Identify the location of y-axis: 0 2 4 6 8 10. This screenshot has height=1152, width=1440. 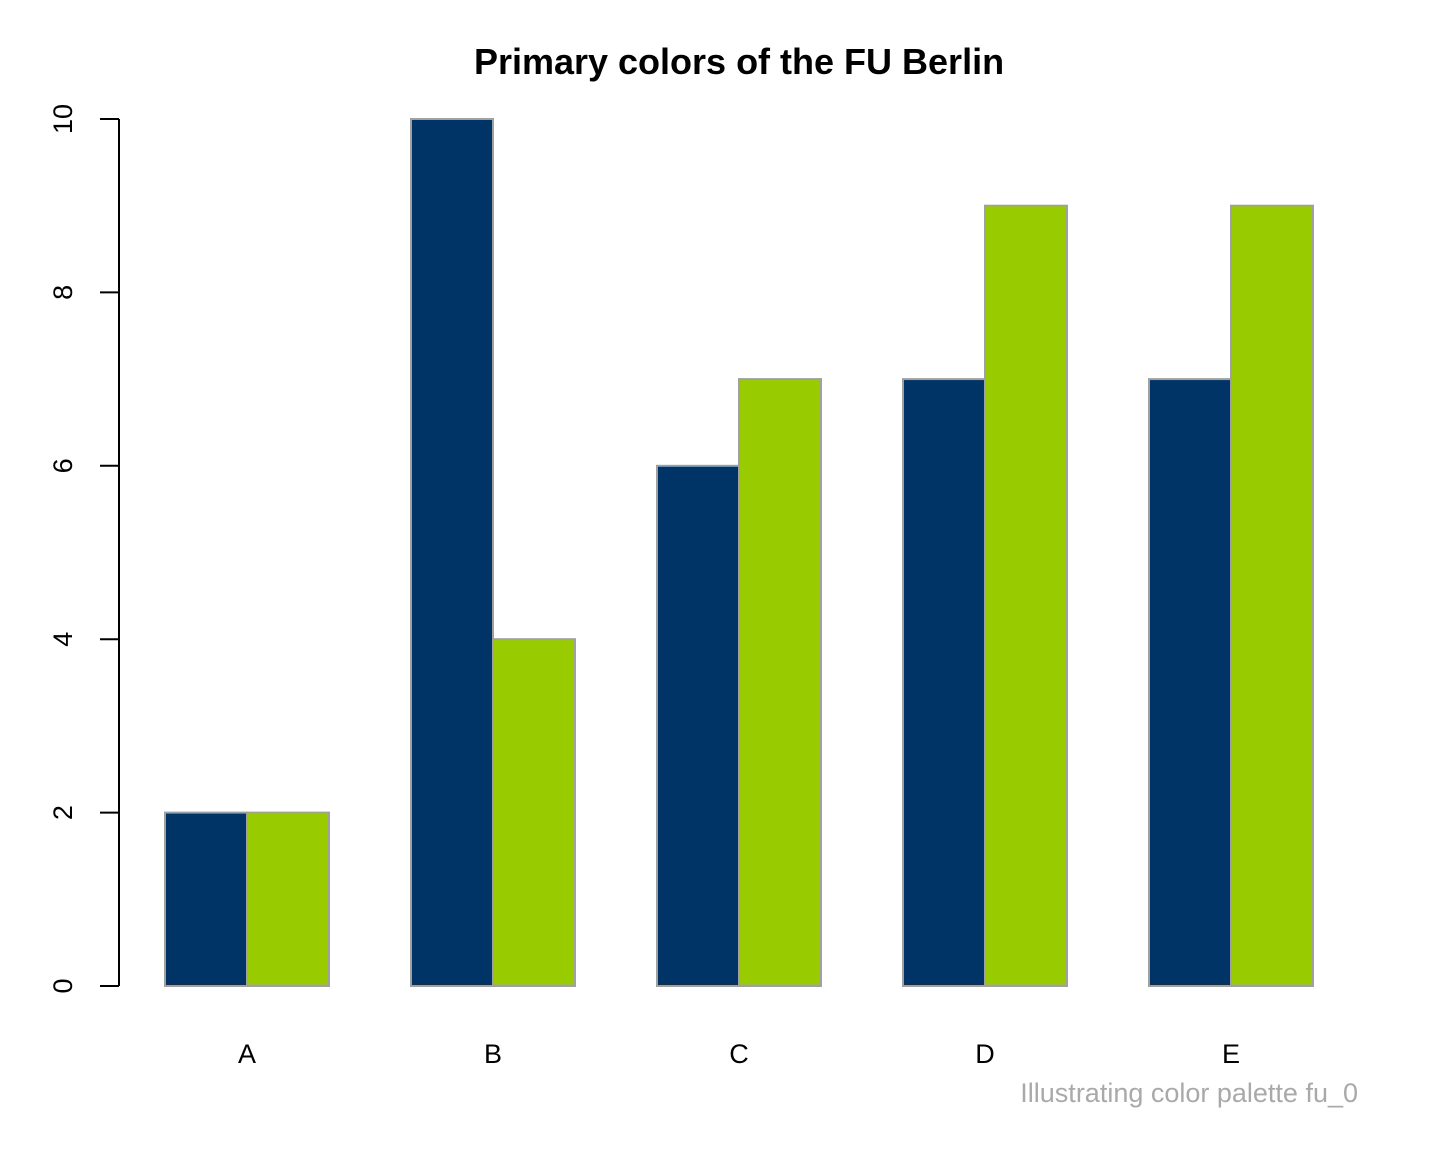
(84, 549).